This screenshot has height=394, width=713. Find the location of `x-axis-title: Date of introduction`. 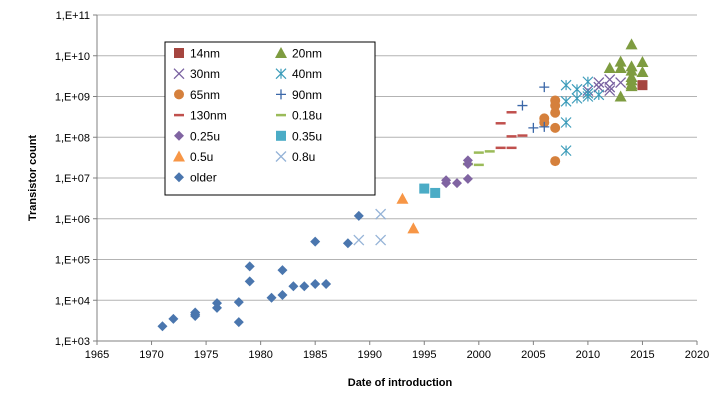

x-axis-title: Date of introduction is located at coordinates (400, 383).